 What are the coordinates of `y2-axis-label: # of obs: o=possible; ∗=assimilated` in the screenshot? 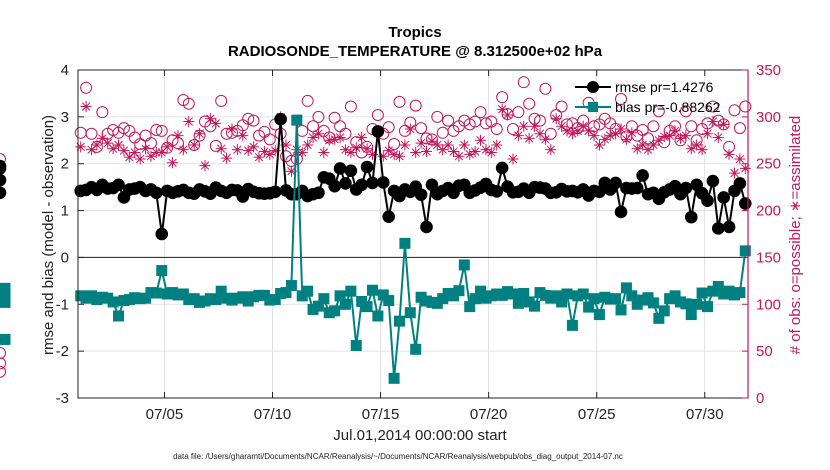 It's located at (795, 235).